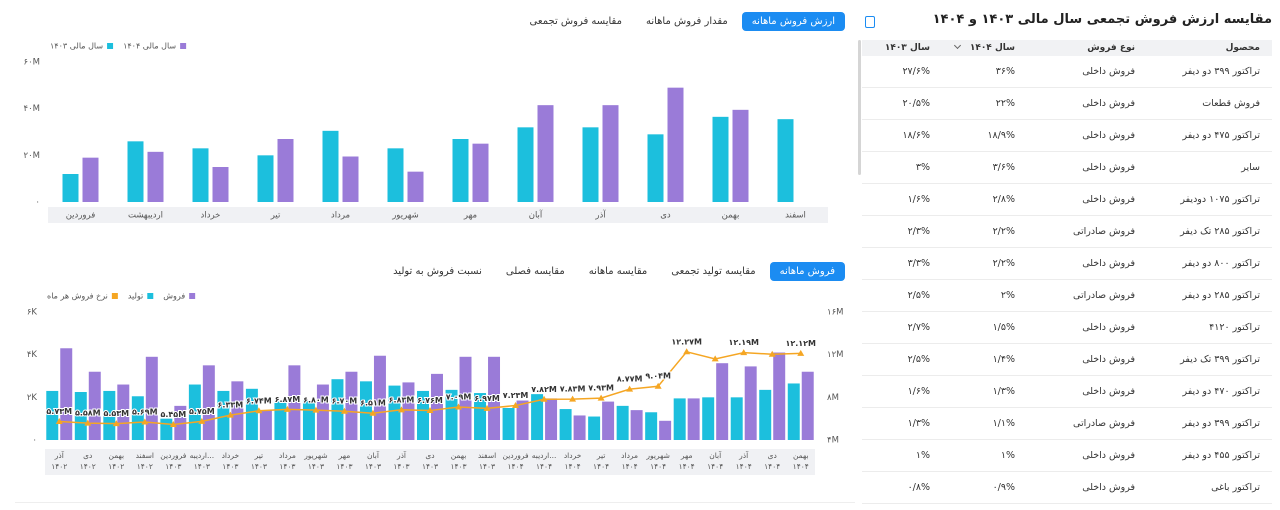  Describe the element at coordinates (1209, 103) in the screenshot. I see `table-cell: فروش قطعات` at that location.